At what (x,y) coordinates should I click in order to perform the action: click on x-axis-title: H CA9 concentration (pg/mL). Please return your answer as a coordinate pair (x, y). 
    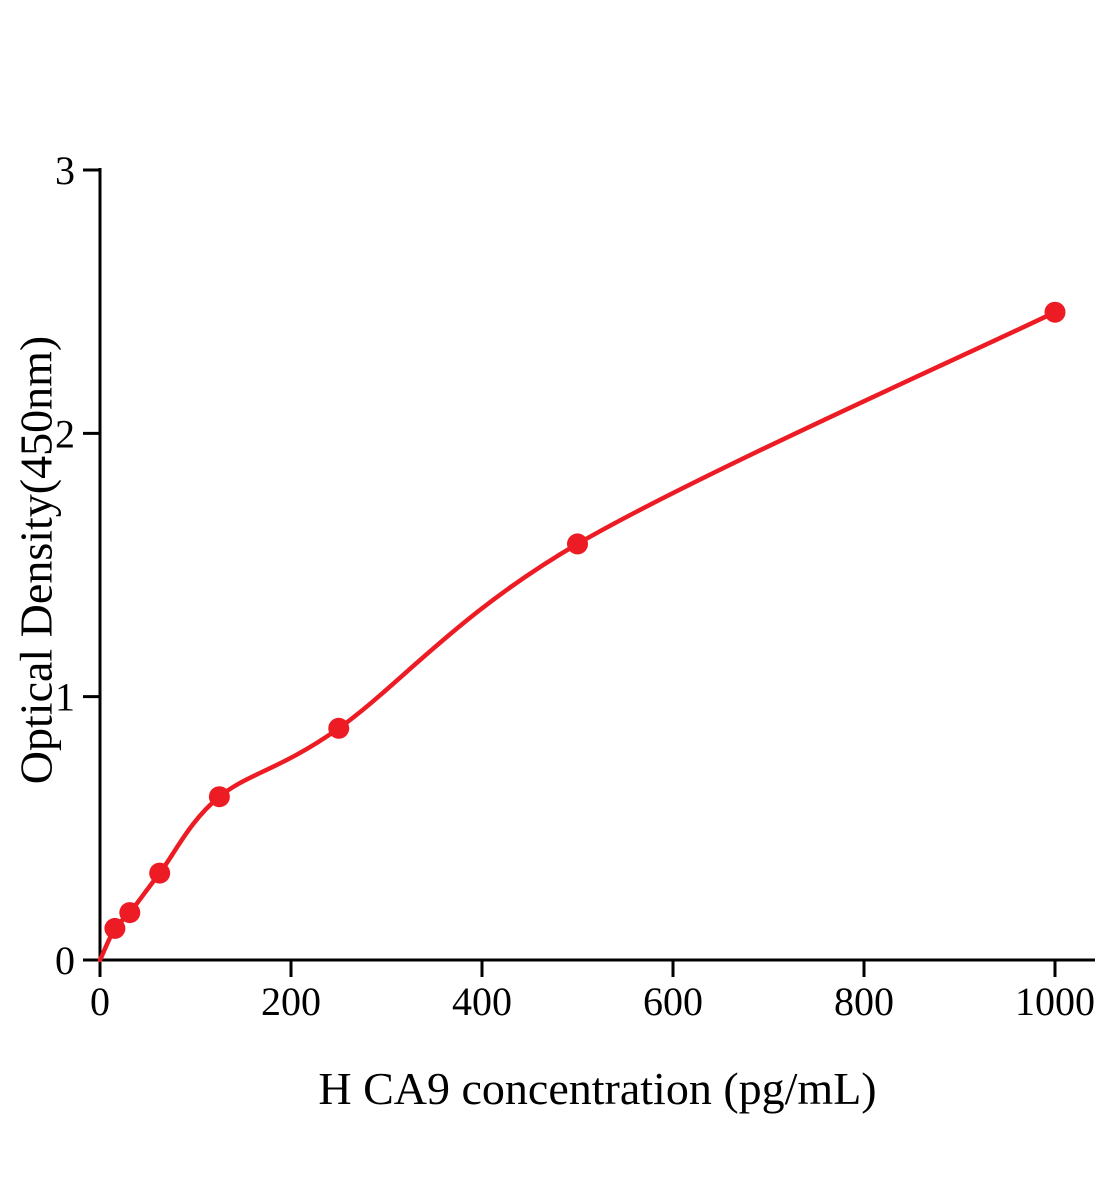
    Looking at the image, I should click on (597, 1088).